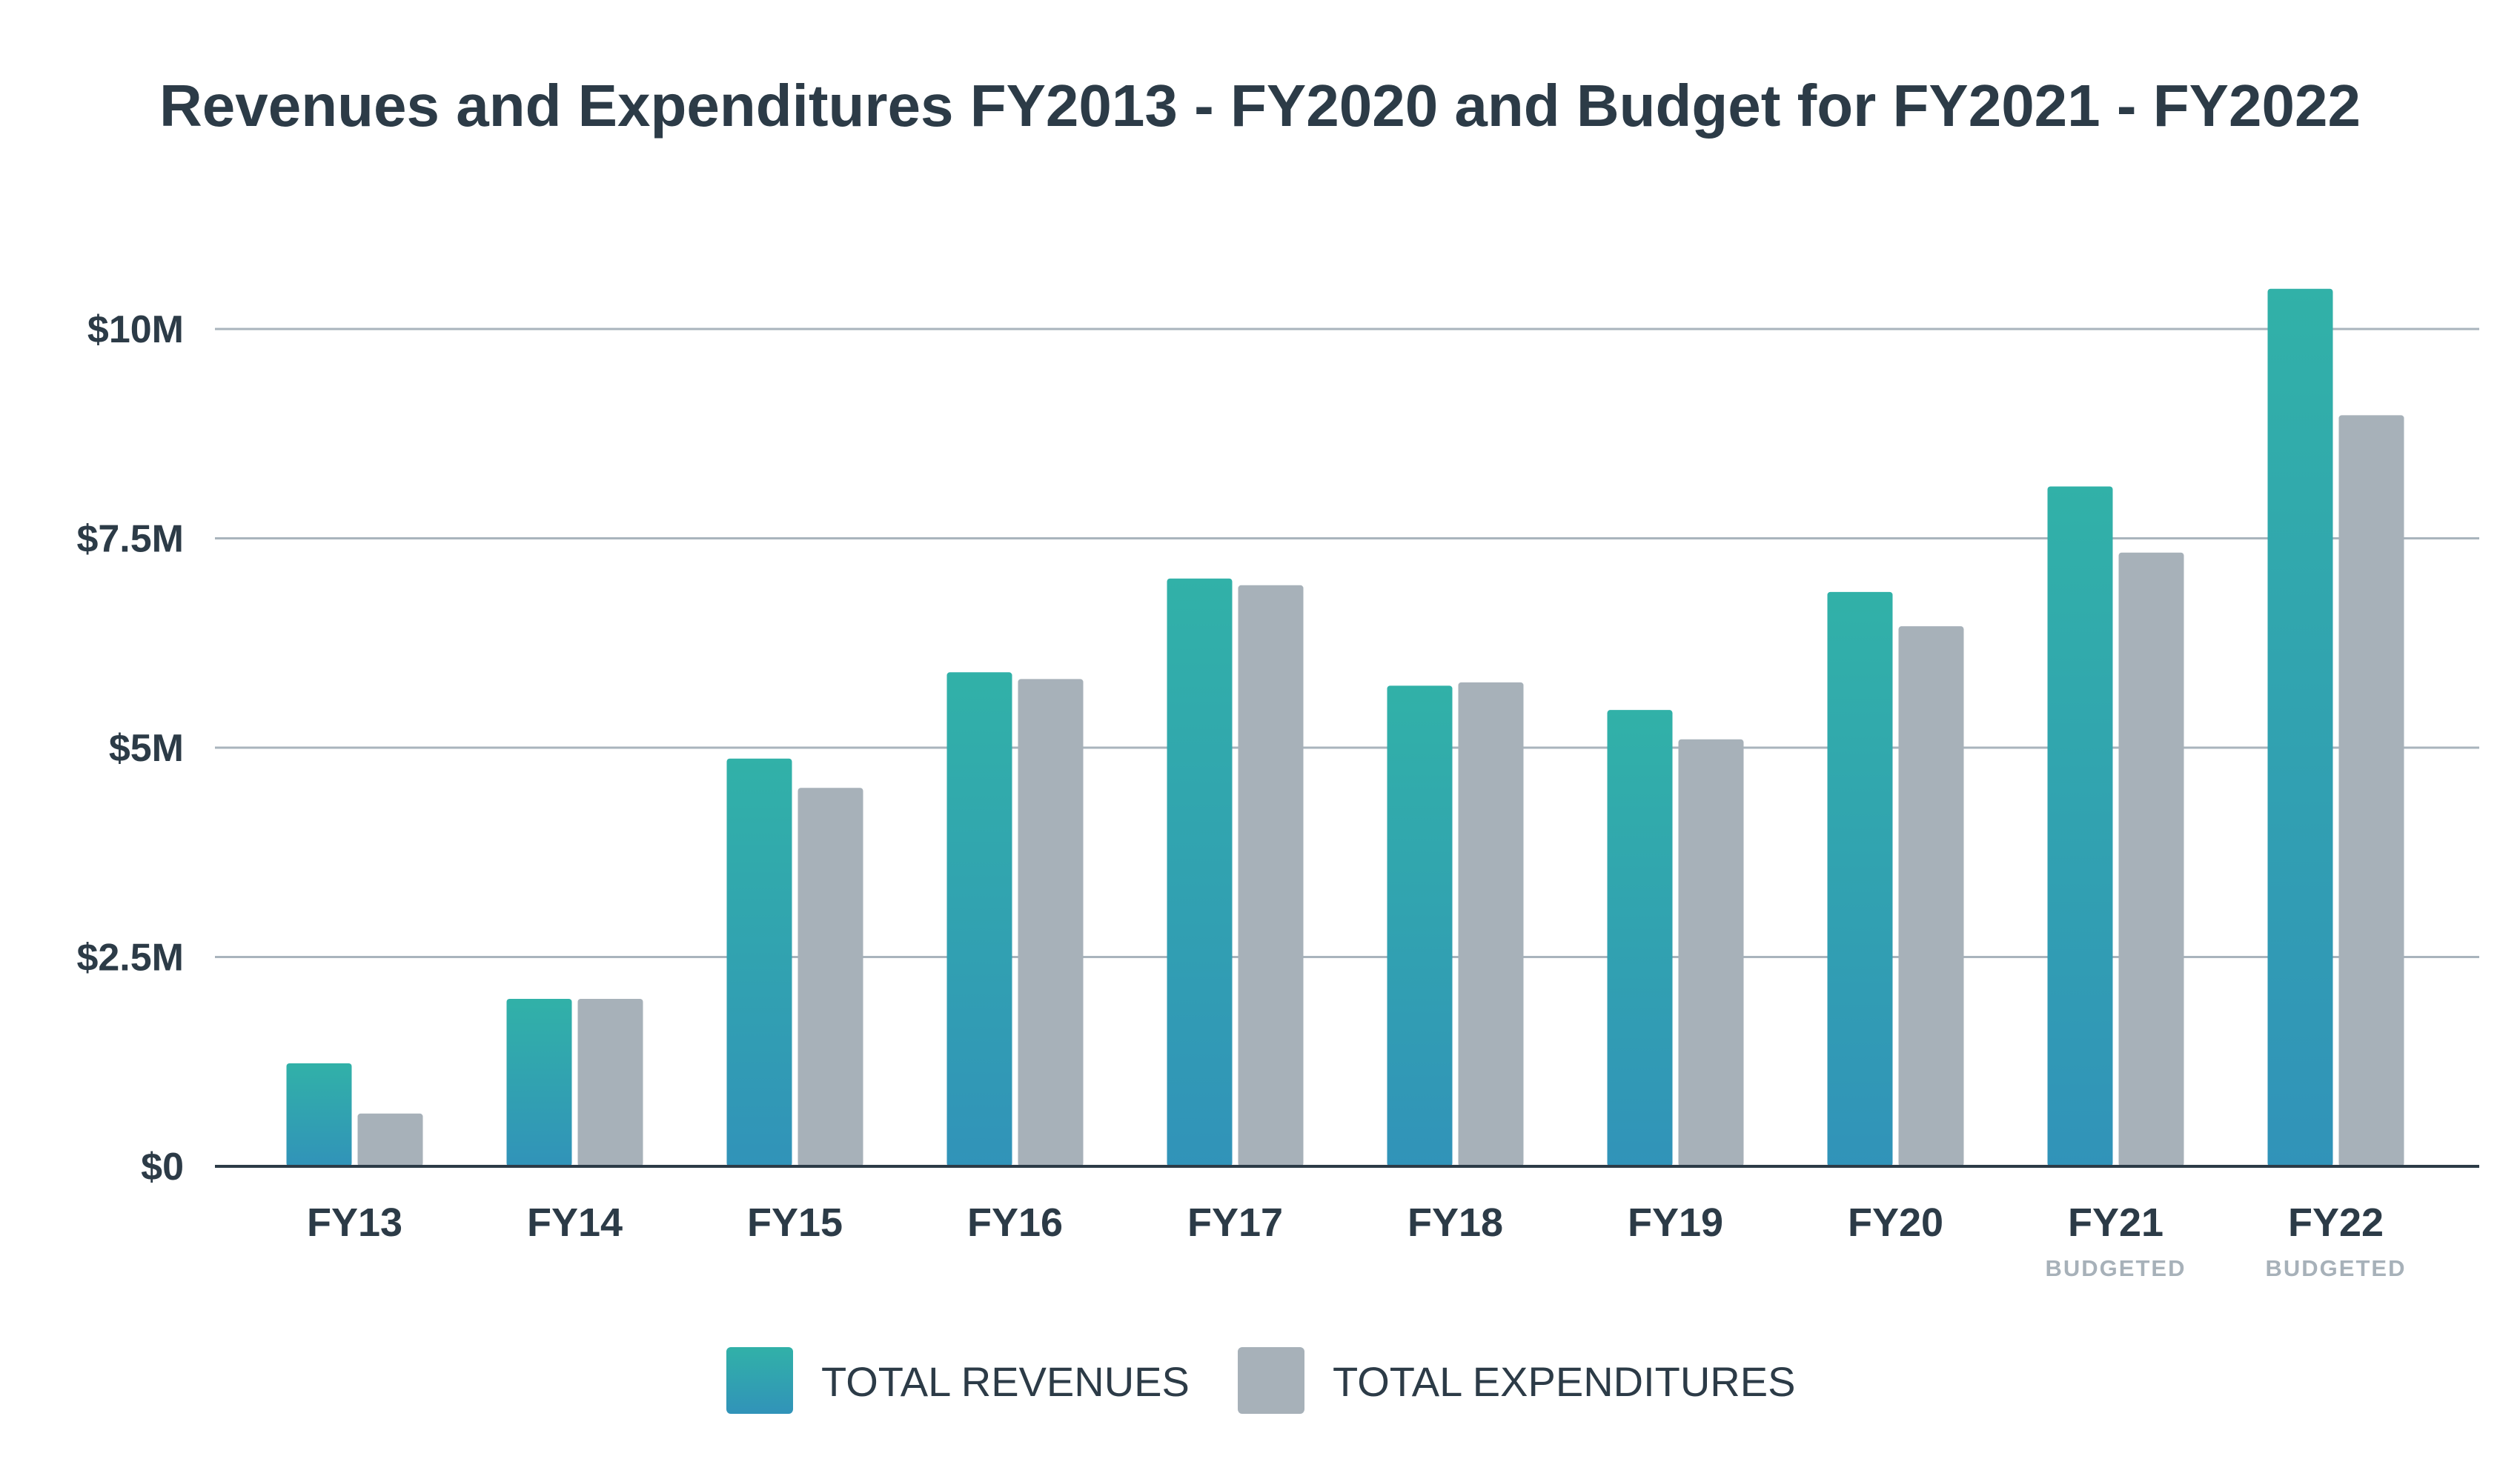 This screenshot has width=2520, height=1482. I want to click on legend-swatch-revenues, so click(760, 1380).